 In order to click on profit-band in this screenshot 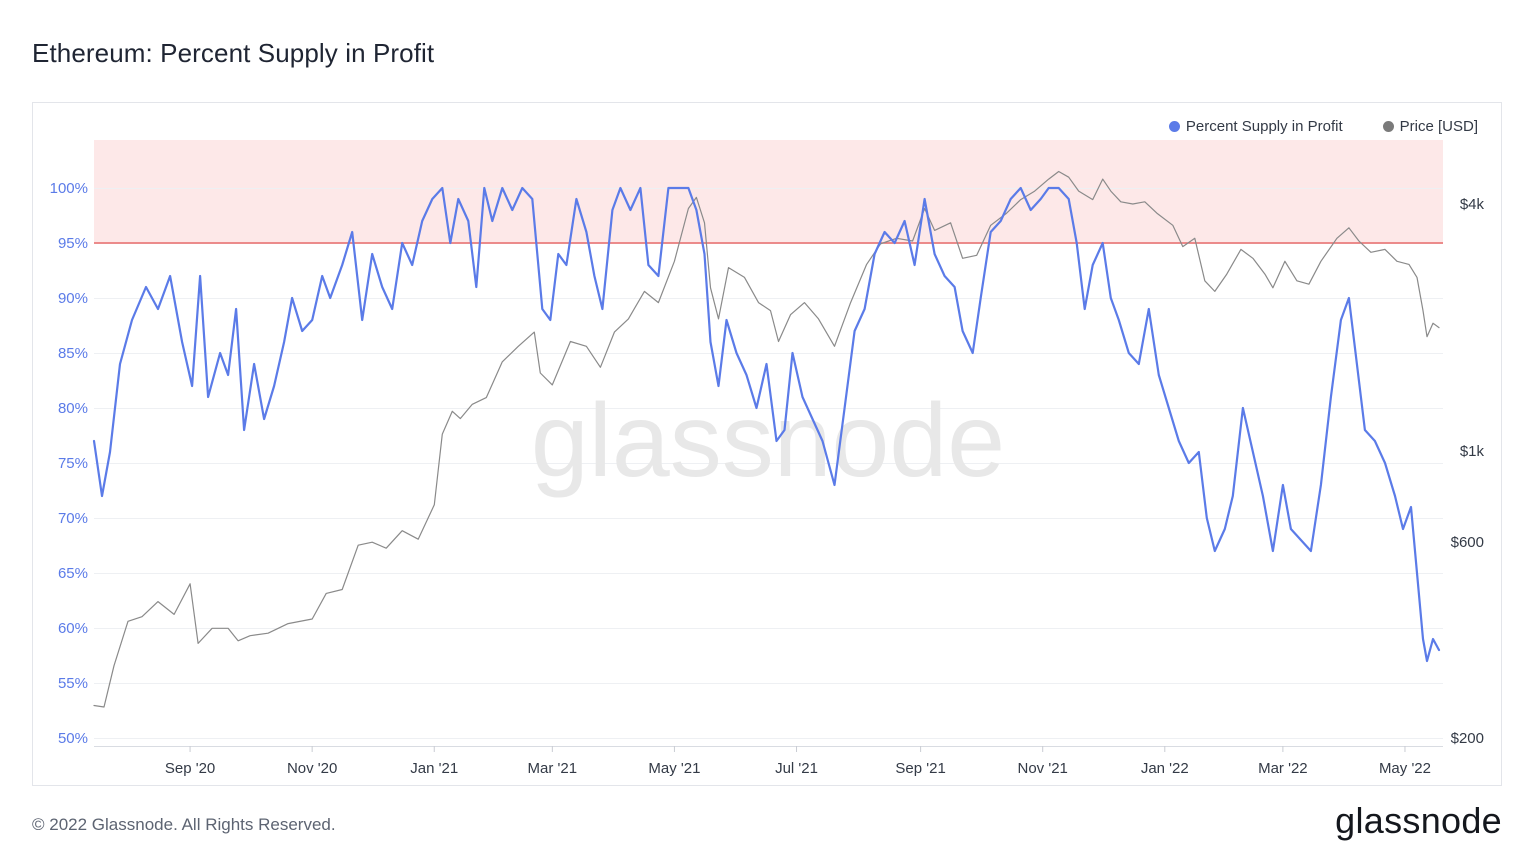, I will do `click(768, 191)`.